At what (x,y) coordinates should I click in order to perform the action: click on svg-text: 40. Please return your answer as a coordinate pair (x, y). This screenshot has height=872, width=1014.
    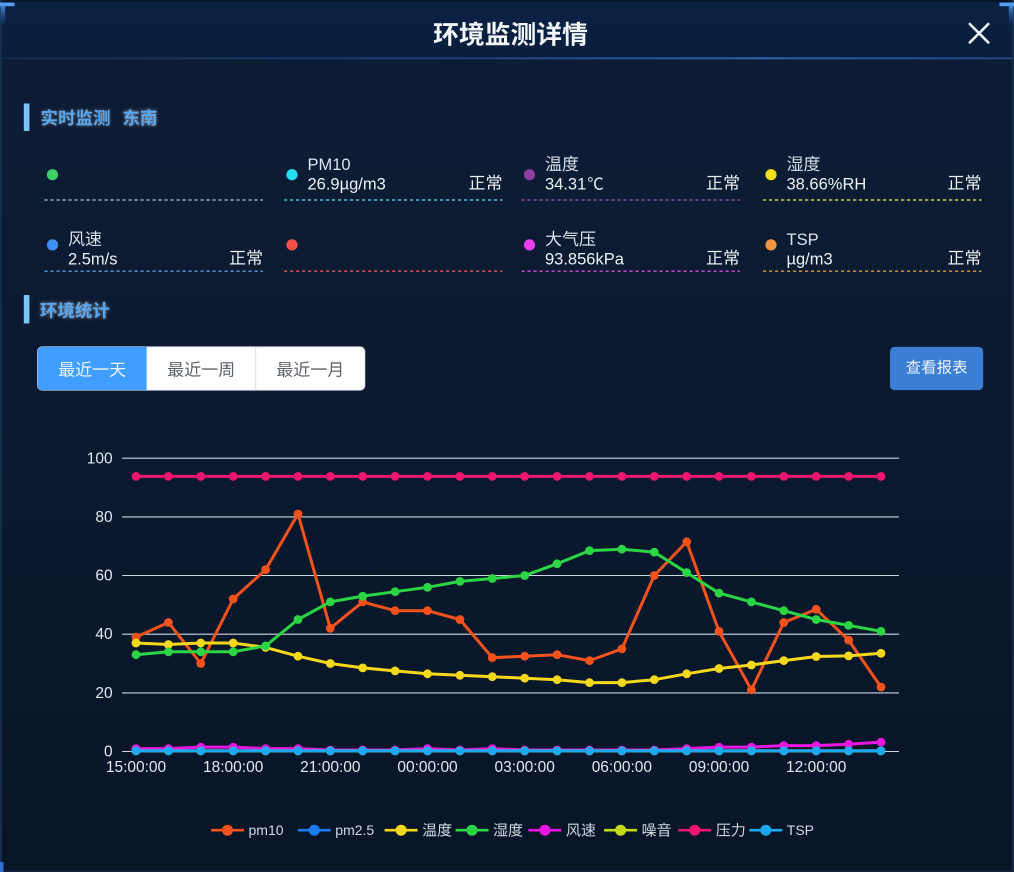
    Looking at the image, I should click on (104, 634).